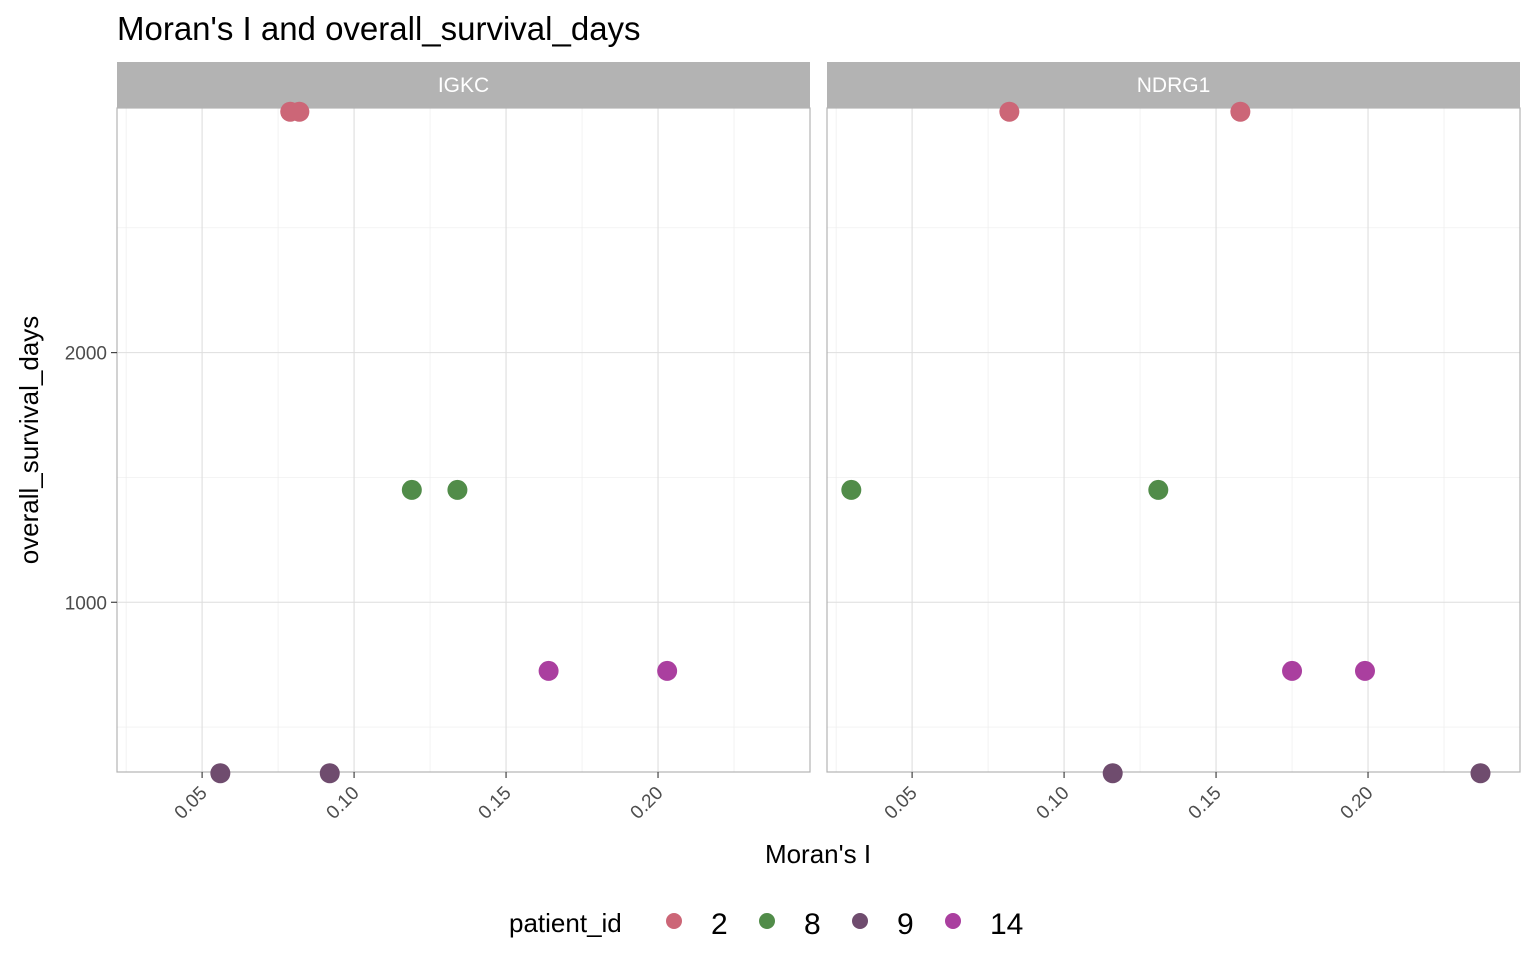 The height and width of the screenshot is (960, 1536). What do you see at coordinates (86, 354) in the screenshot?
I see `y-tick-label: 2000` at bounding box center [86, 354].